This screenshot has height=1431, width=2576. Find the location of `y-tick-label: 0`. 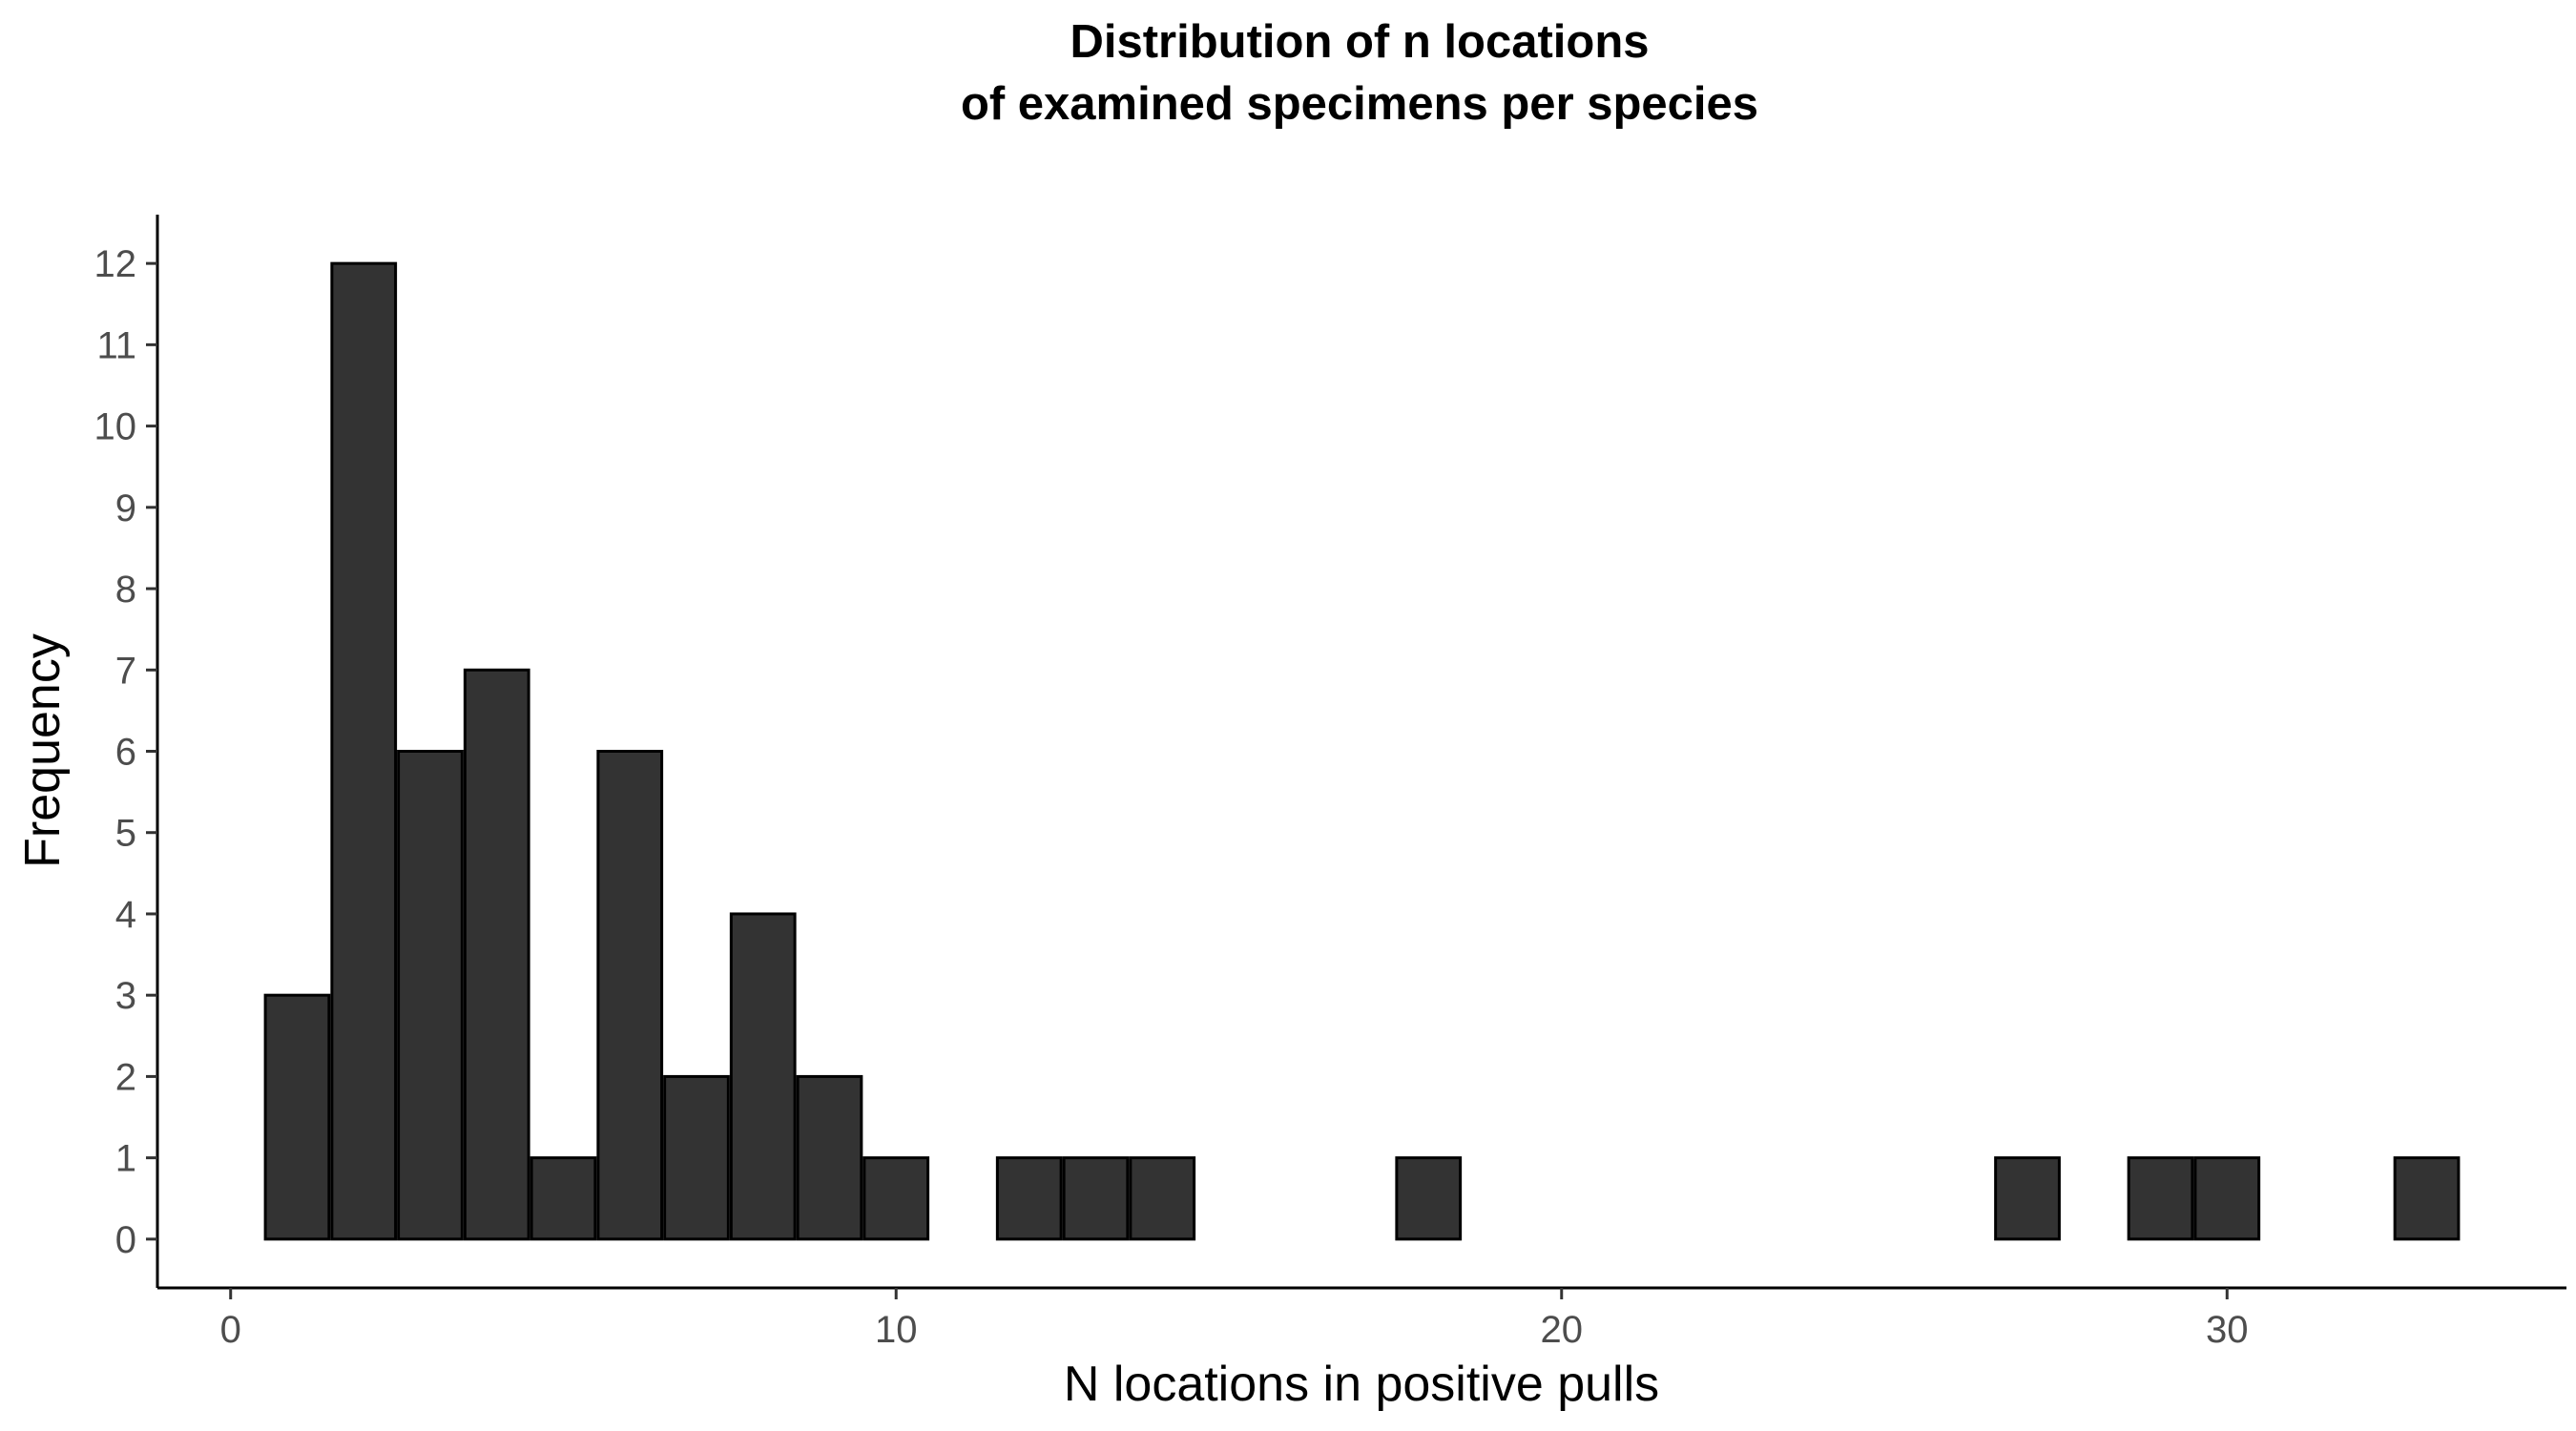

y-tick-label: 0 is located at coordinates (125, 1240).